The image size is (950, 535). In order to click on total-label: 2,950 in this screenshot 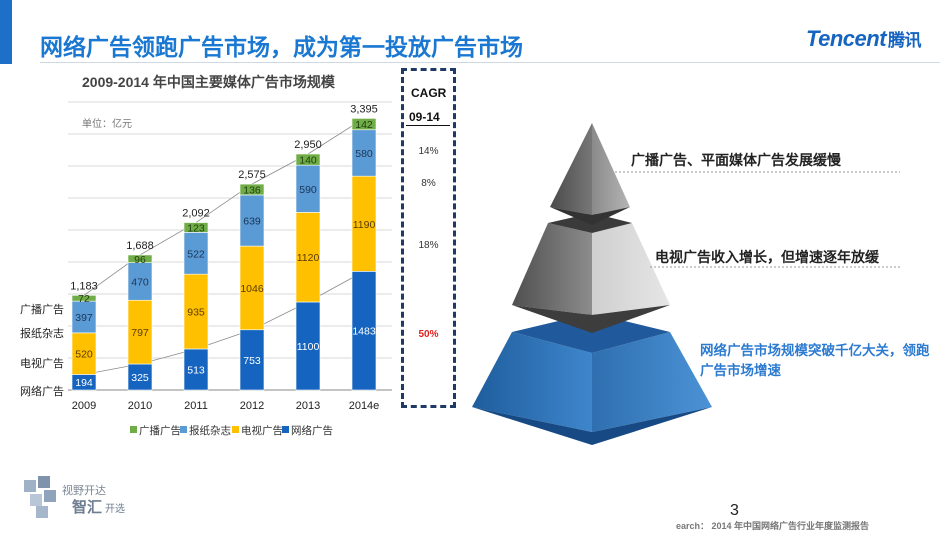, I will do `click(308, 145)`.